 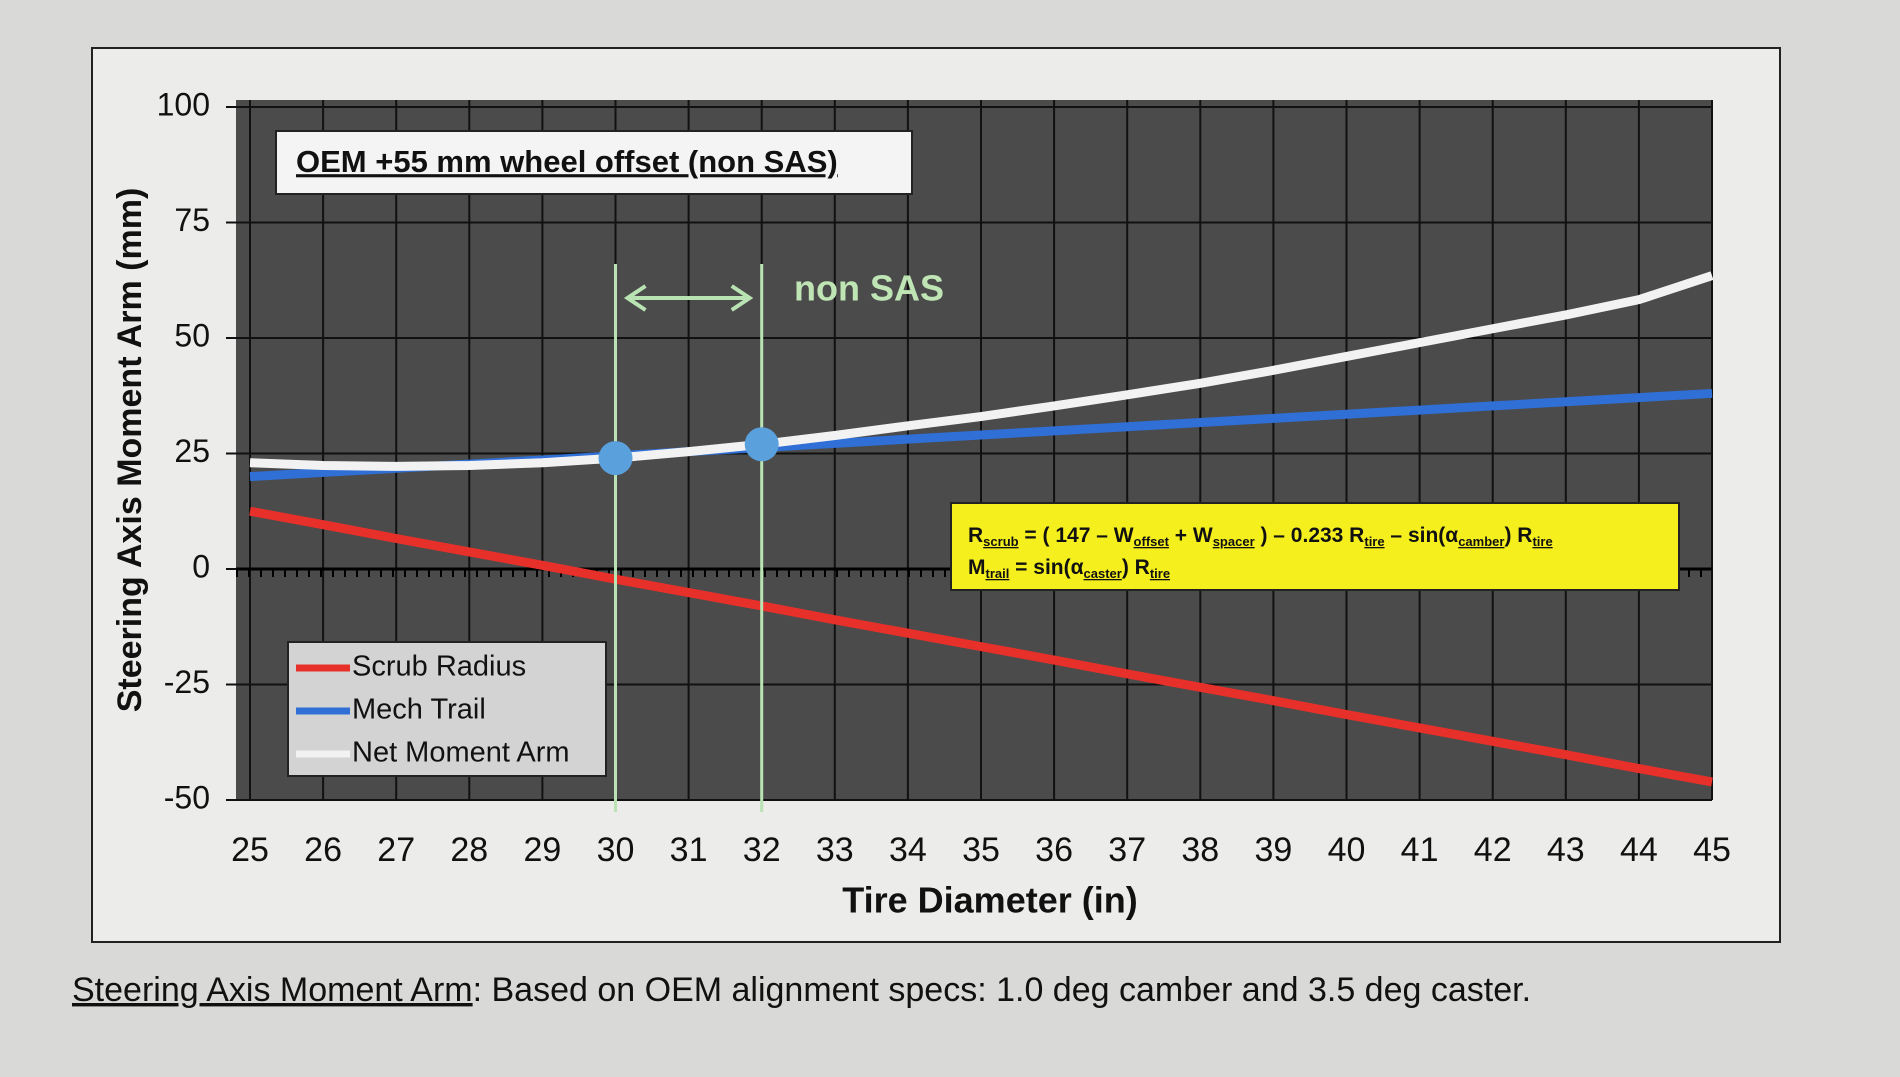 What do you see at coordinates (981, 371) in the screenshot?
I see `series-line` at bounding box center [981, 371].